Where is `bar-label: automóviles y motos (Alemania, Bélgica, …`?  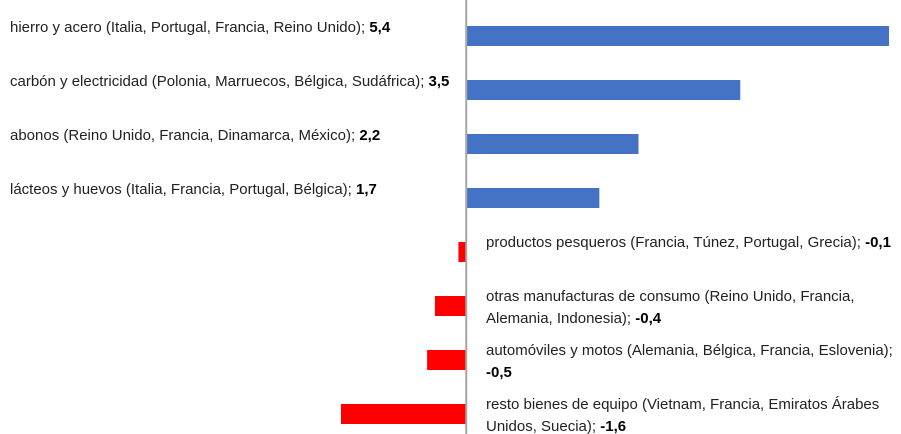 bar-label: automóviles y motos (Alemania, Bélgica, … is located at coordinates (692, 362).